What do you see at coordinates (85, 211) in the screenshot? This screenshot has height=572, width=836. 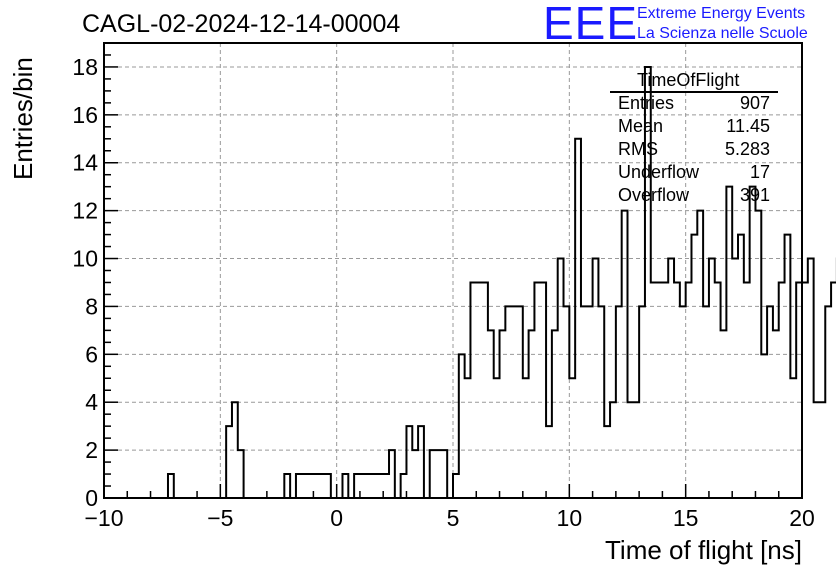 I see `y-tick-label: 12` at bounding box center [85, 211].